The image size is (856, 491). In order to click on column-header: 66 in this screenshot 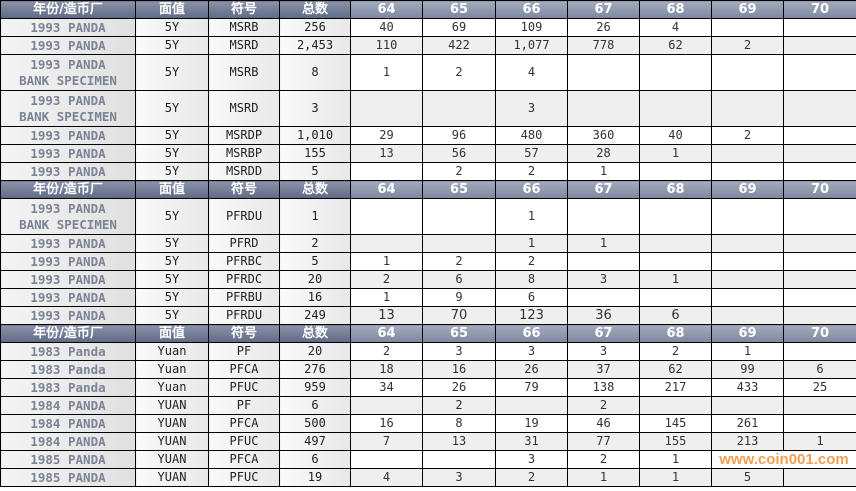, I will do `click(531, 333)`.